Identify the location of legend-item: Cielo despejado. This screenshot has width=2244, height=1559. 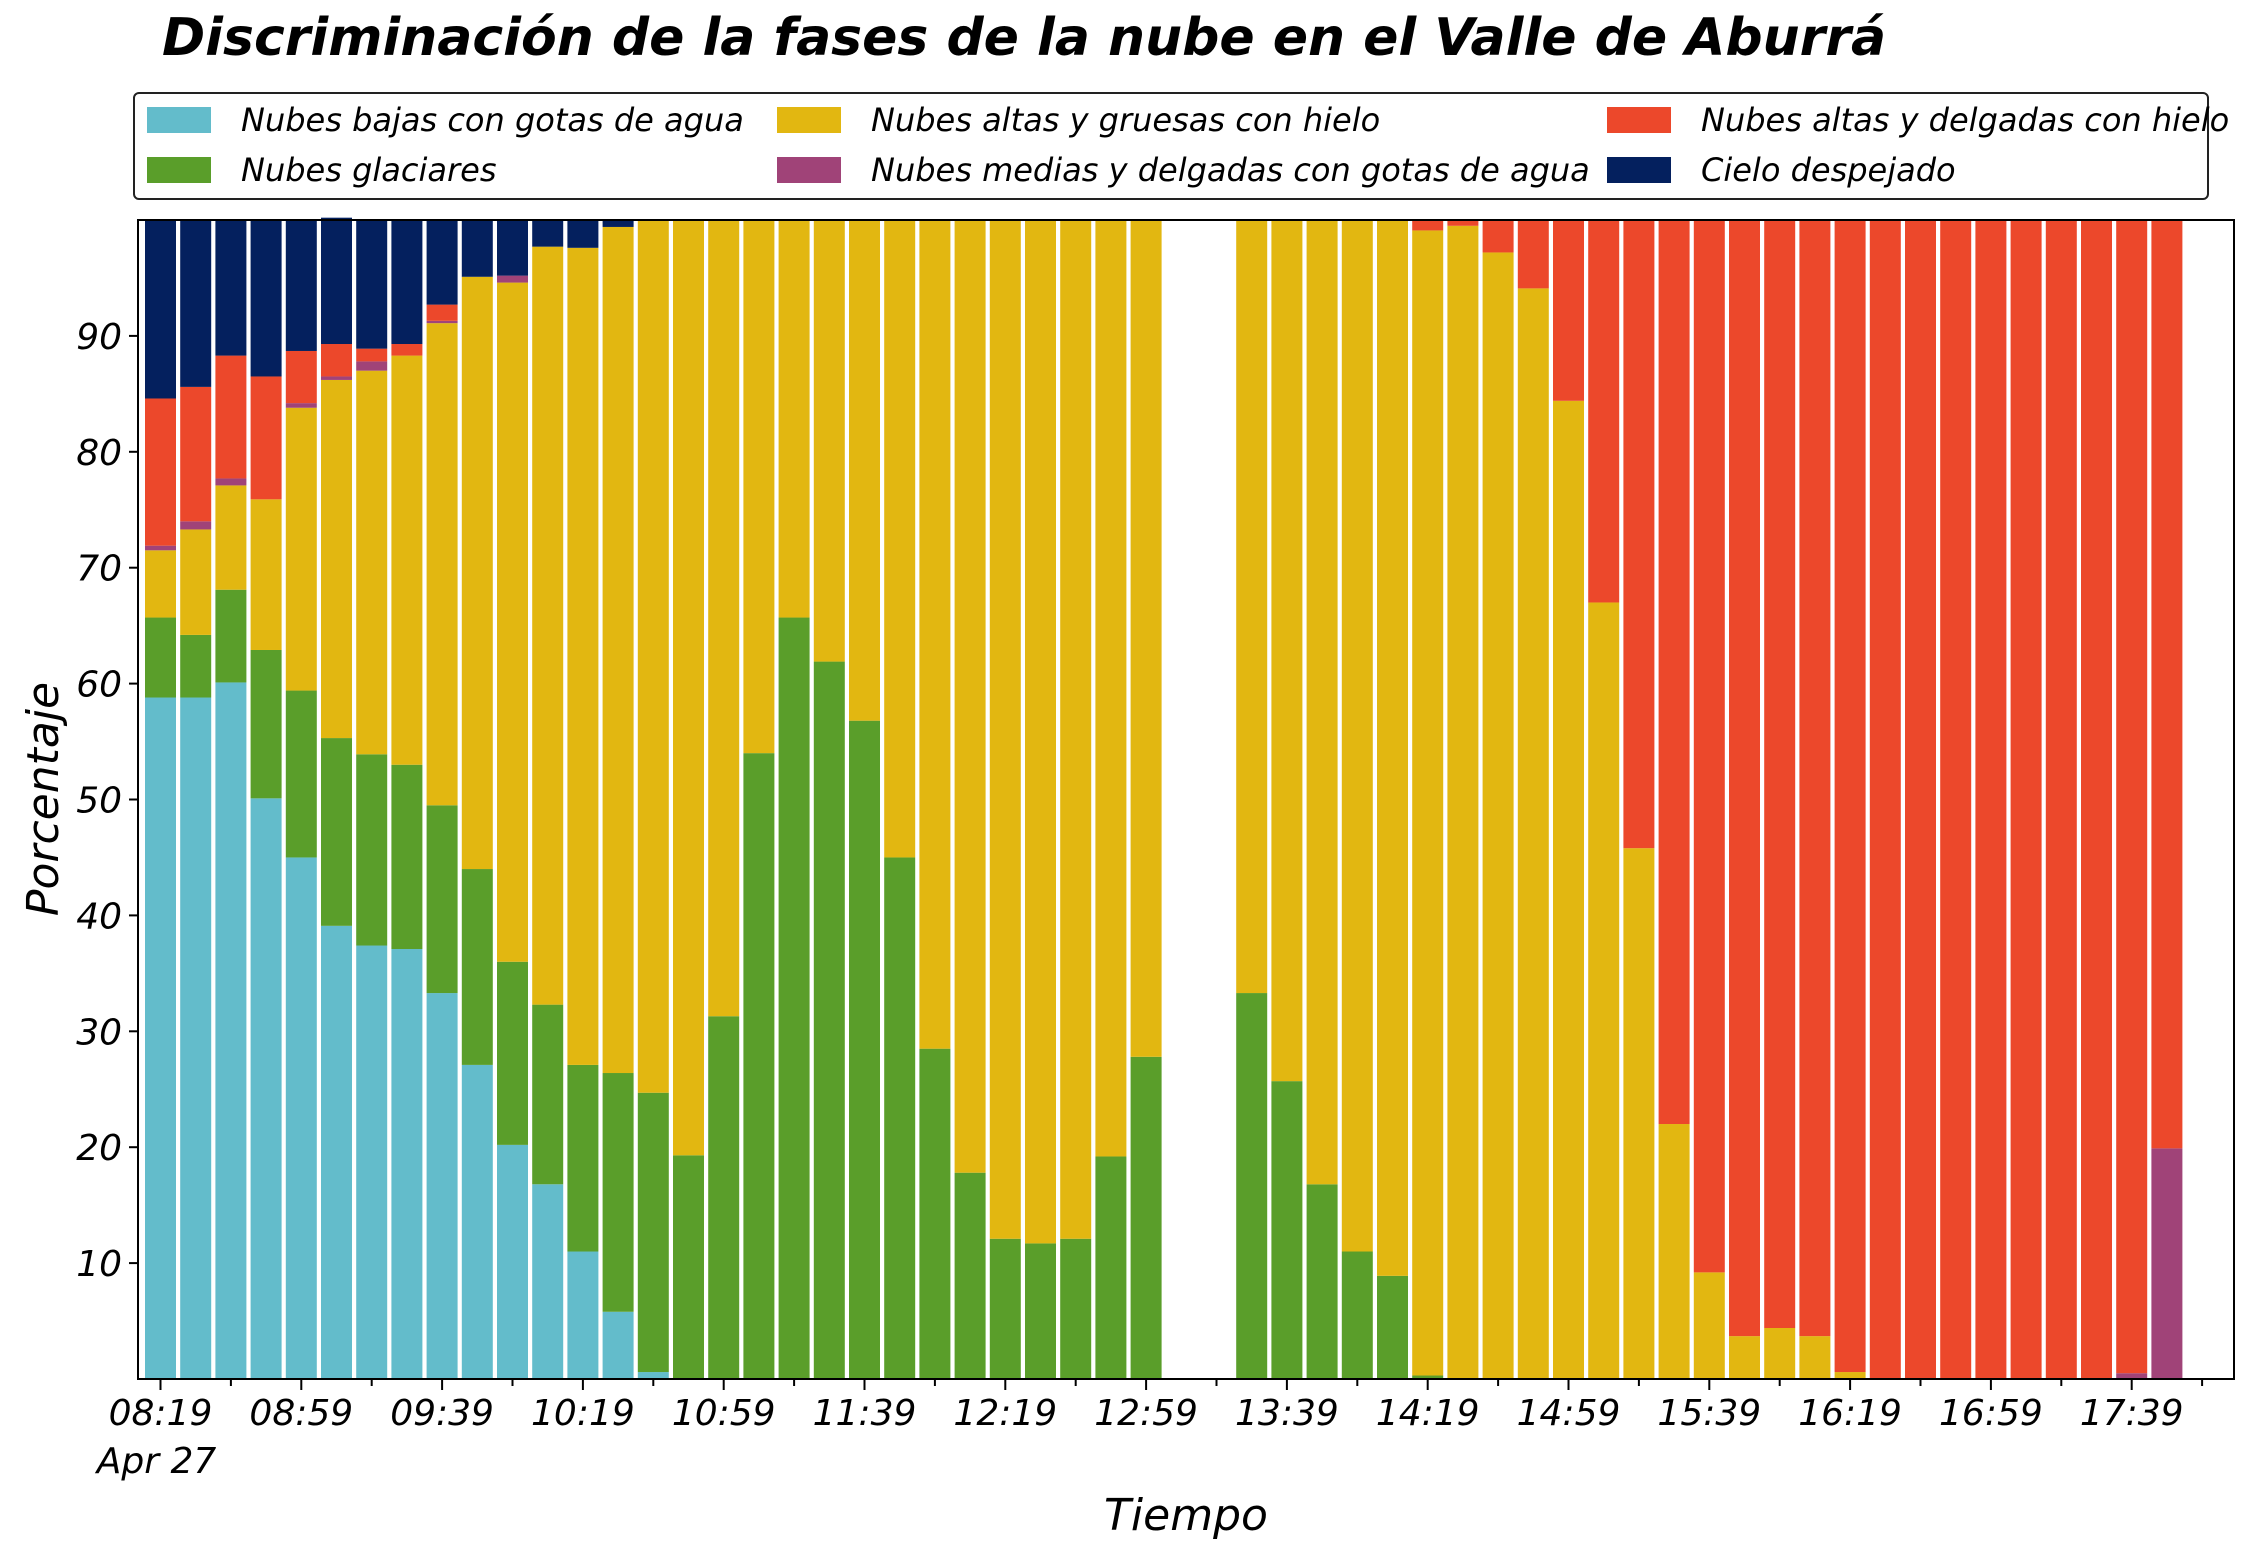
(1781, 170).